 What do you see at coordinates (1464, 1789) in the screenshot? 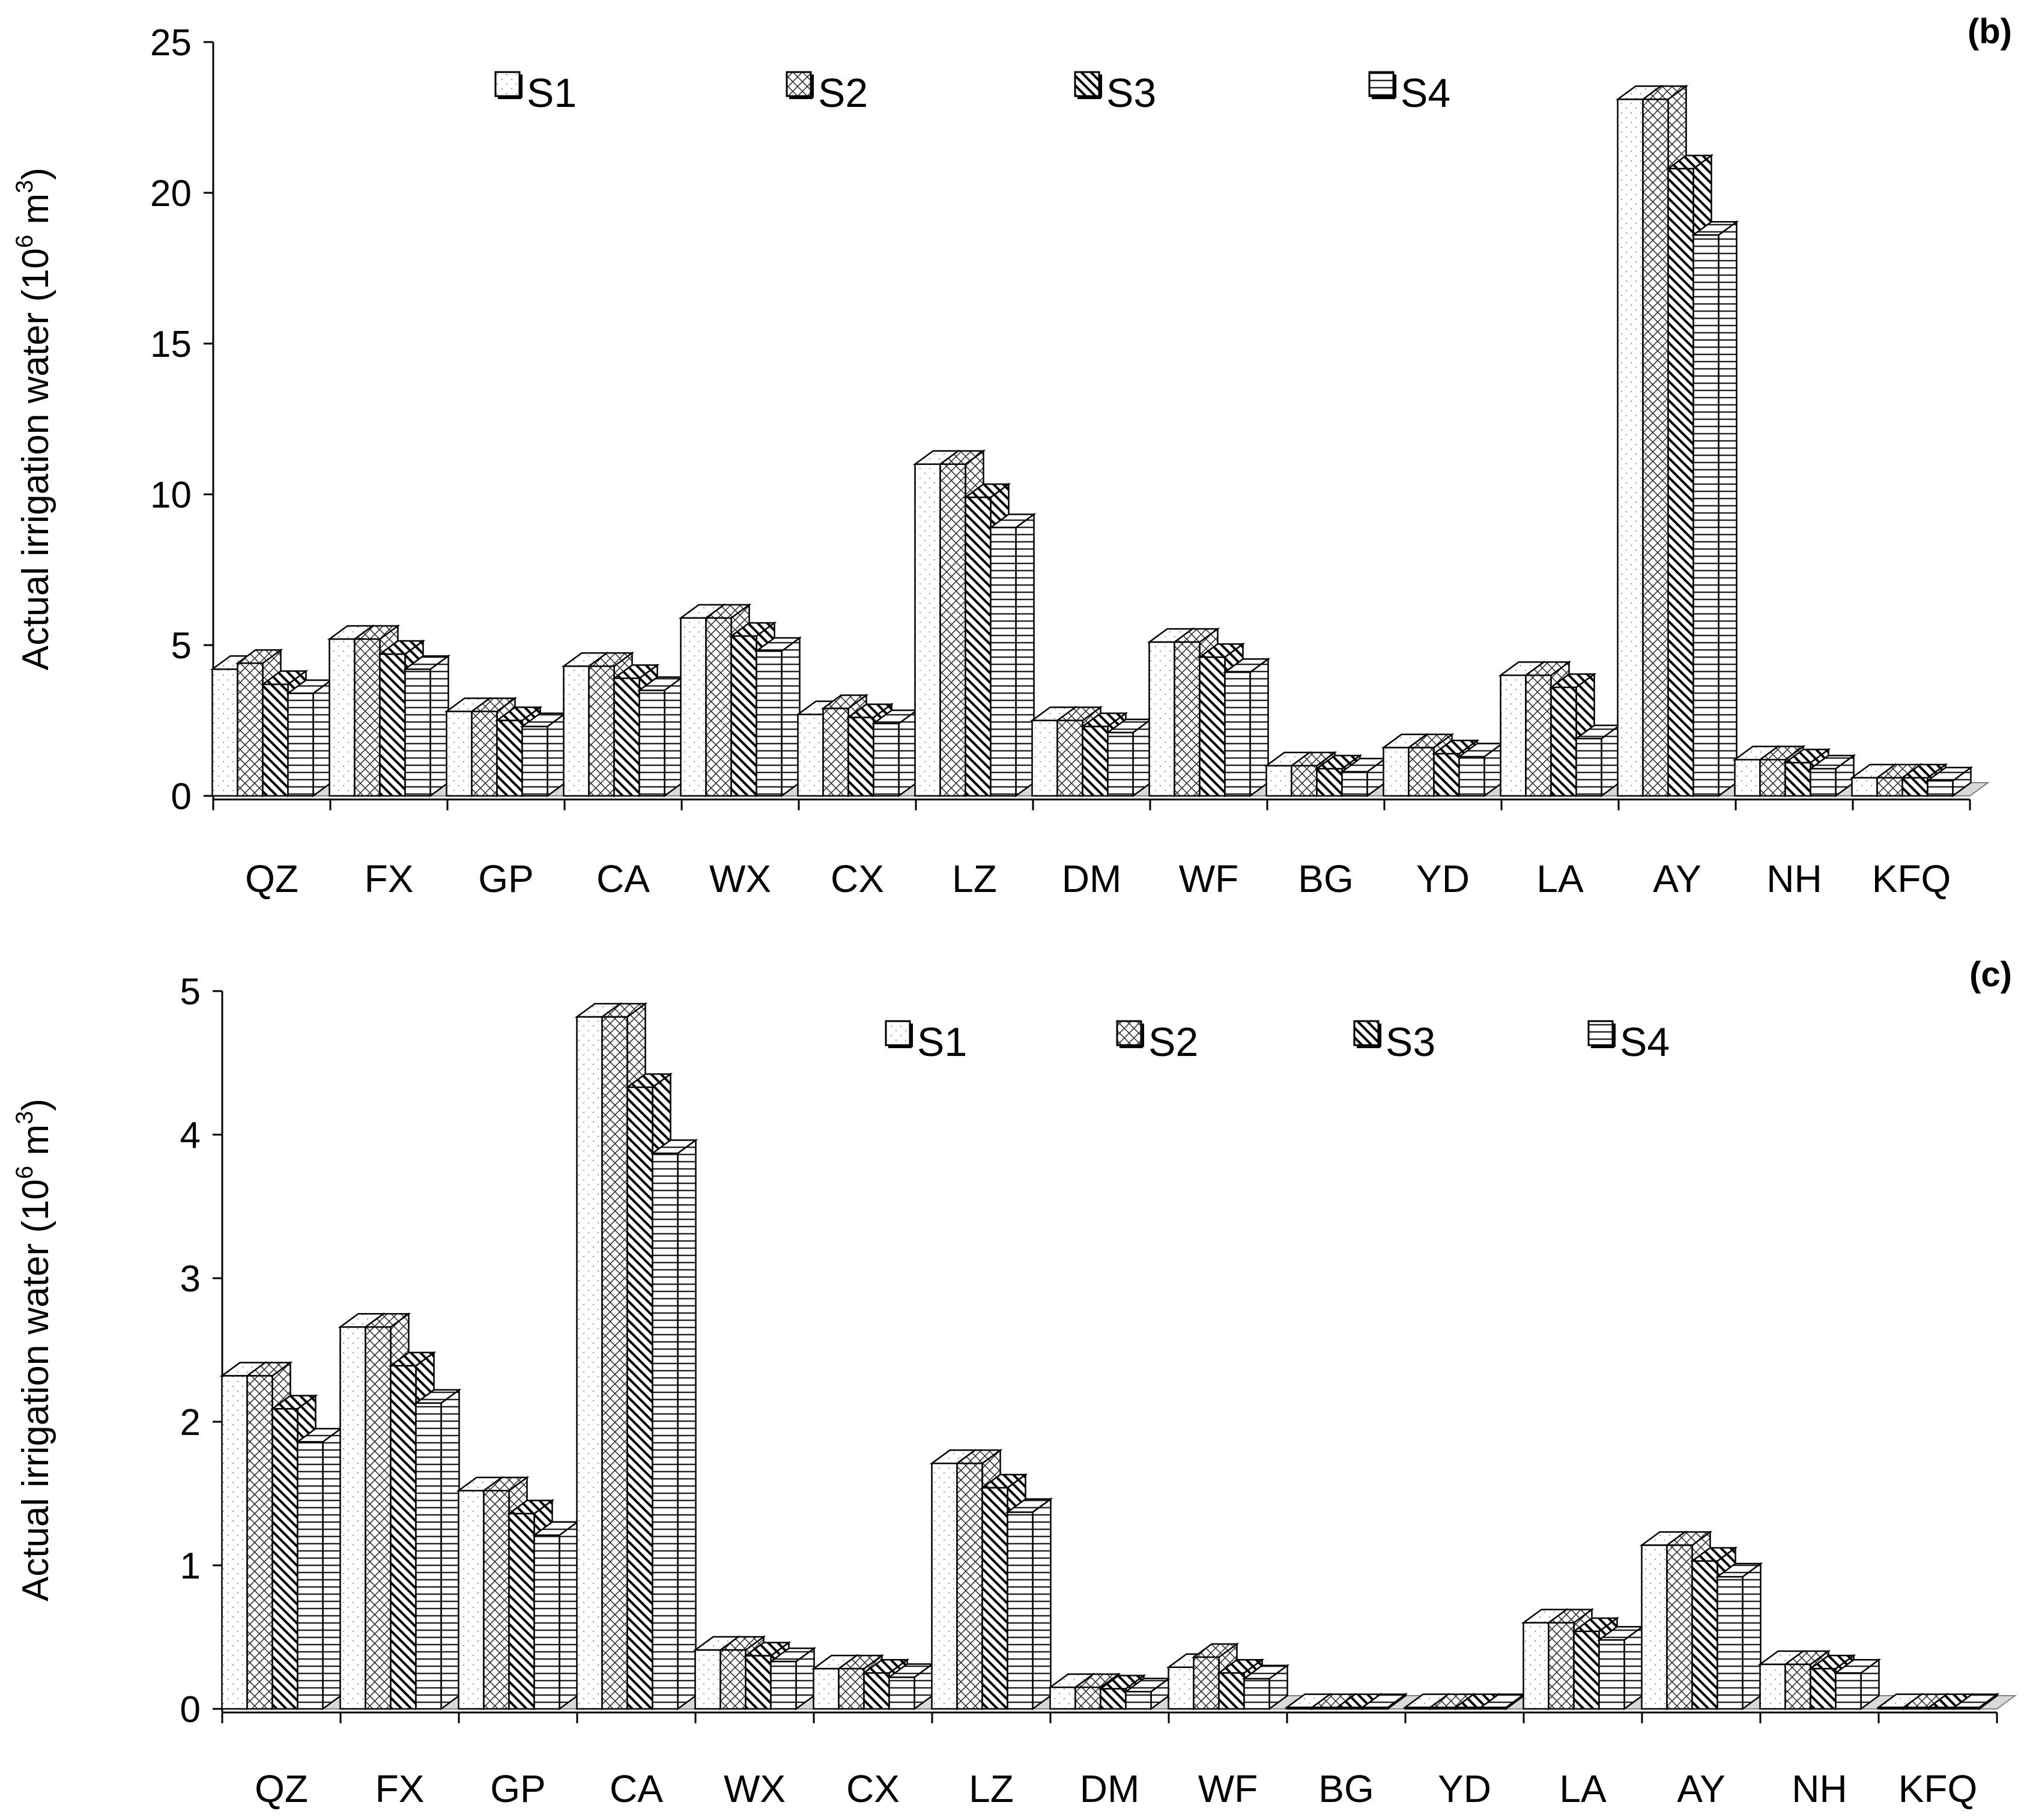
I see `category-label: YD` at bounding box center [1464, 1789].